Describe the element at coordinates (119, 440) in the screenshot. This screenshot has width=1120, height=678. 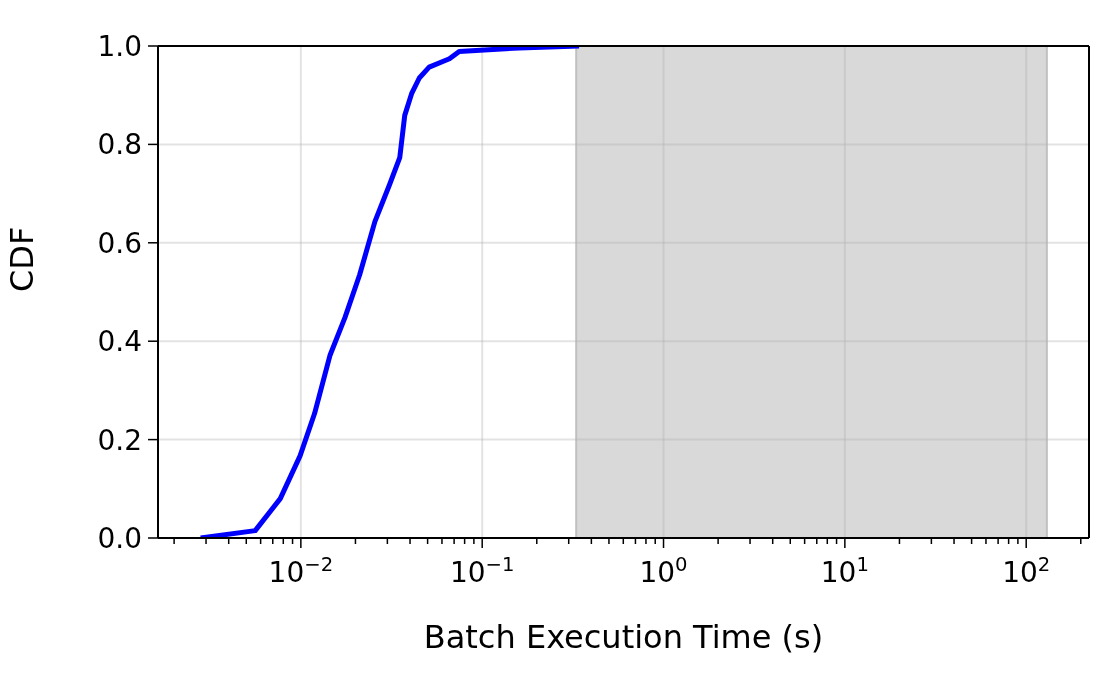
I see `y-tick-label: 0.2` at that location.